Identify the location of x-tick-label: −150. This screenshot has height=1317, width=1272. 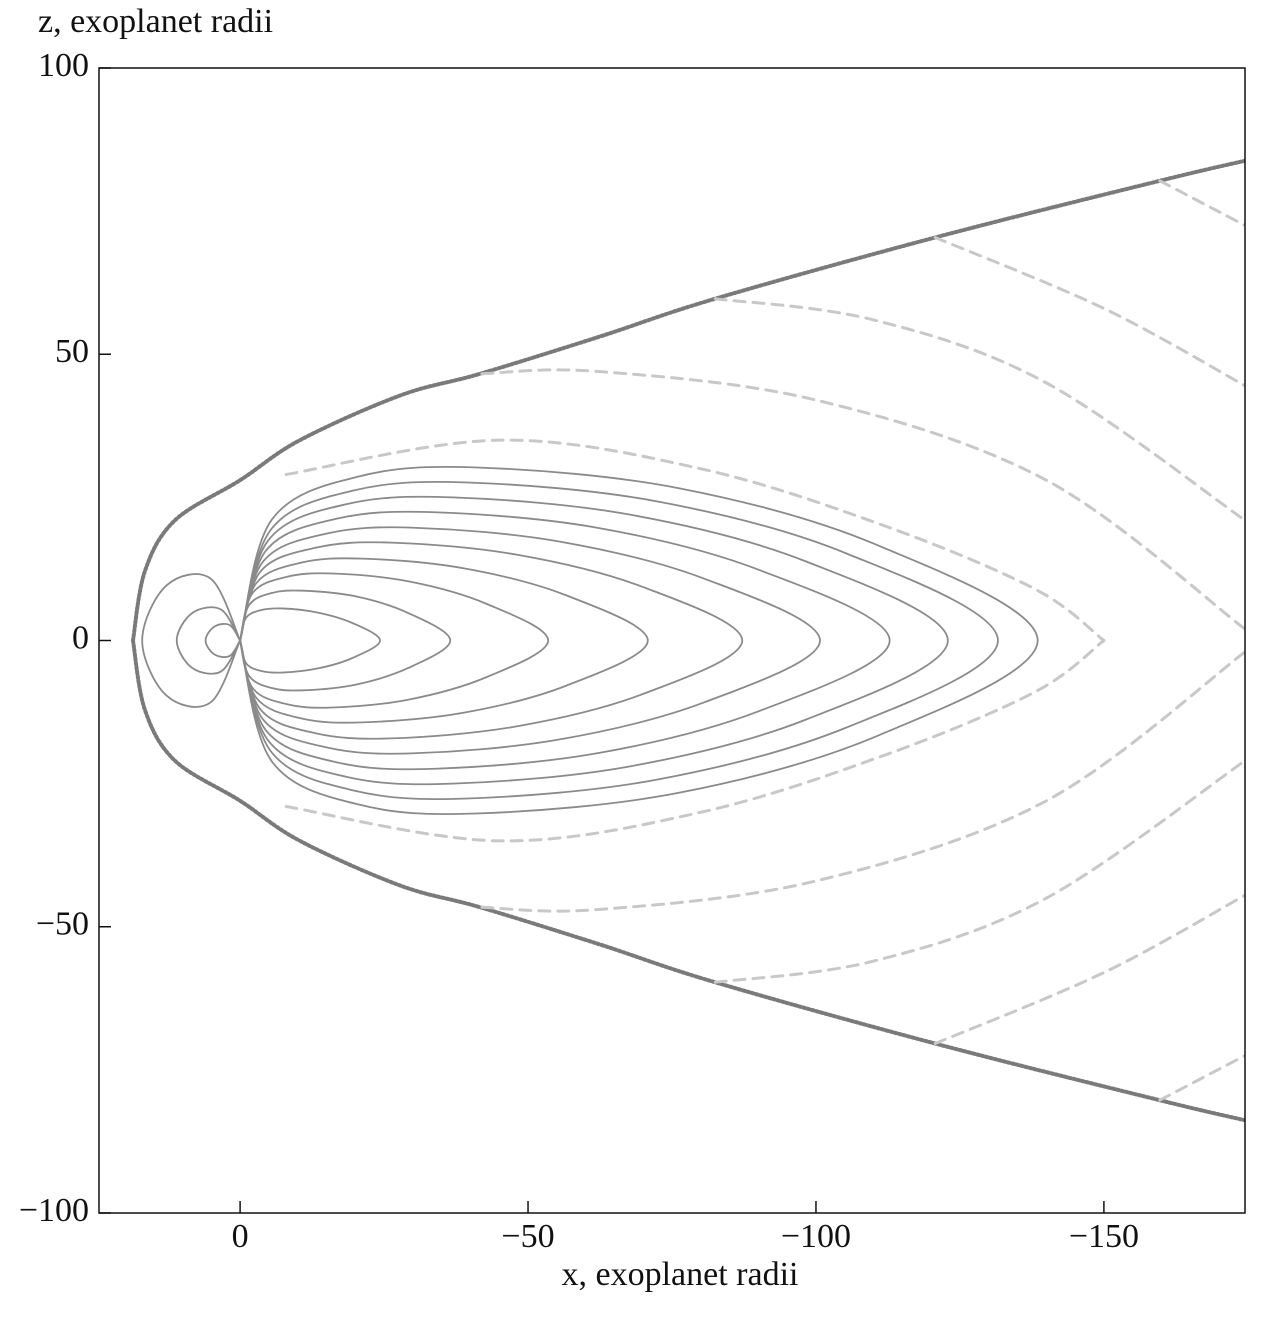
(1104, 1236).